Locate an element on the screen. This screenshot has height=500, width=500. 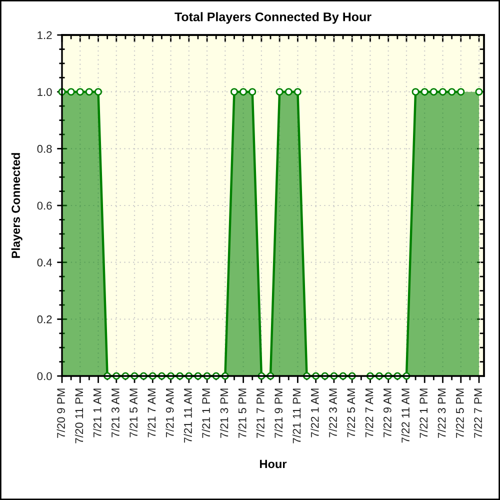
x-tick-label: 7/21 7 AM is located at coordinates (151, 413).